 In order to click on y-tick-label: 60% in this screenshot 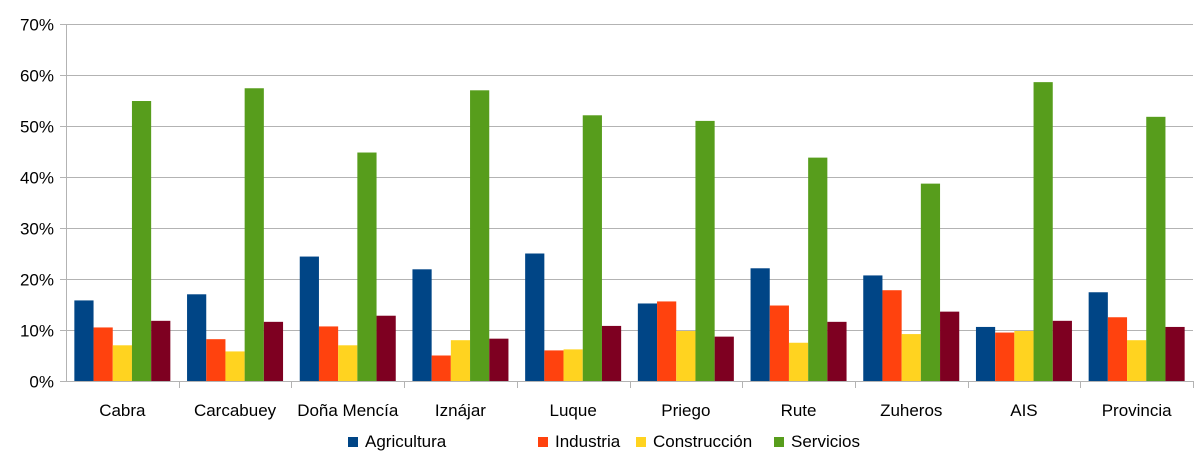, I will do `click(37, 76)`.